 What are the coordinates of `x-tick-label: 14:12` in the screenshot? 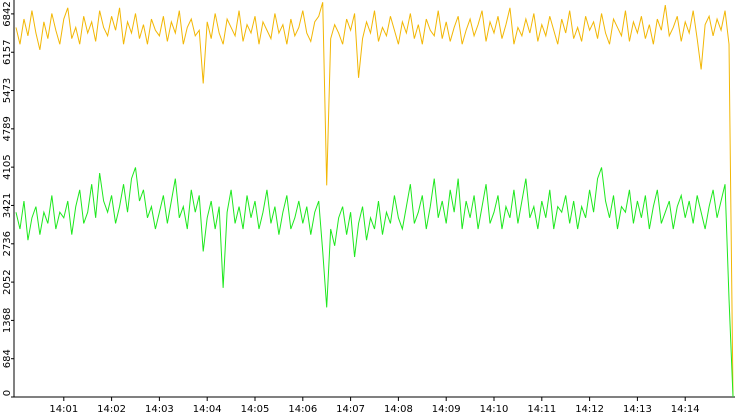 It's located at (589, 409).